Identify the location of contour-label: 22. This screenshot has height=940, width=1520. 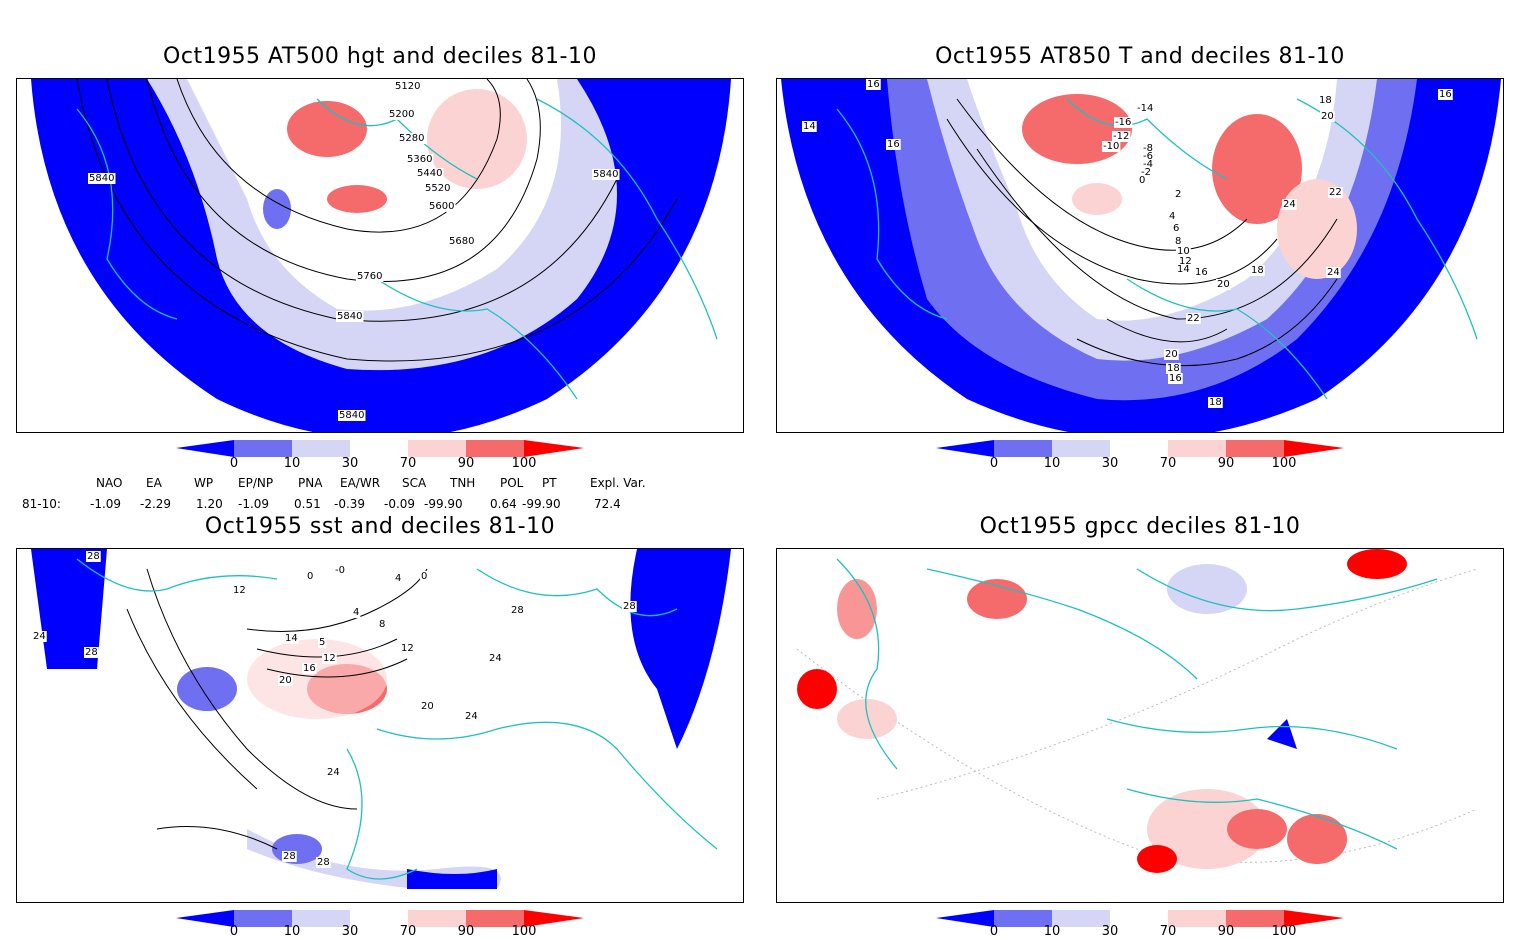
(1335, 192).